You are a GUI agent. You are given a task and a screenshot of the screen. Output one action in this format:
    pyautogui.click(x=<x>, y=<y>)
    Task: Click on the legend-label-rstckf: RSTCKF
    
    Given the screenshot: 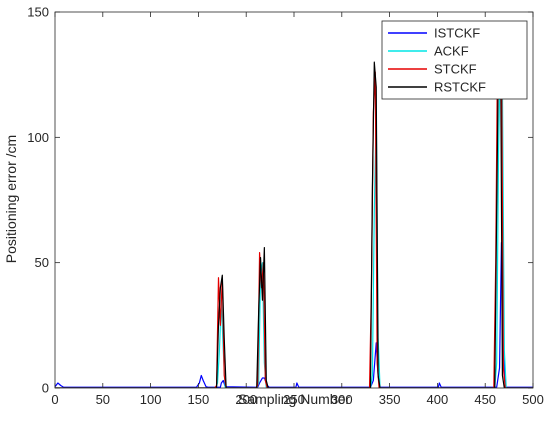 What is the action you would take?
    pyautogui.click(x=460, y=87)
    